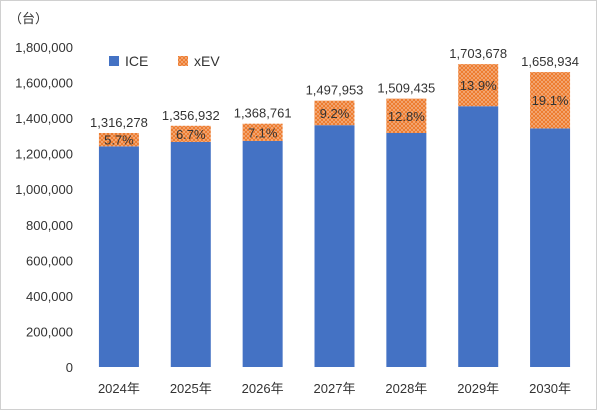 The image size is (597, 410). Describe the element at coordinates (28, 18) in the screenshot. I see `unit-label: （台）` at that location.